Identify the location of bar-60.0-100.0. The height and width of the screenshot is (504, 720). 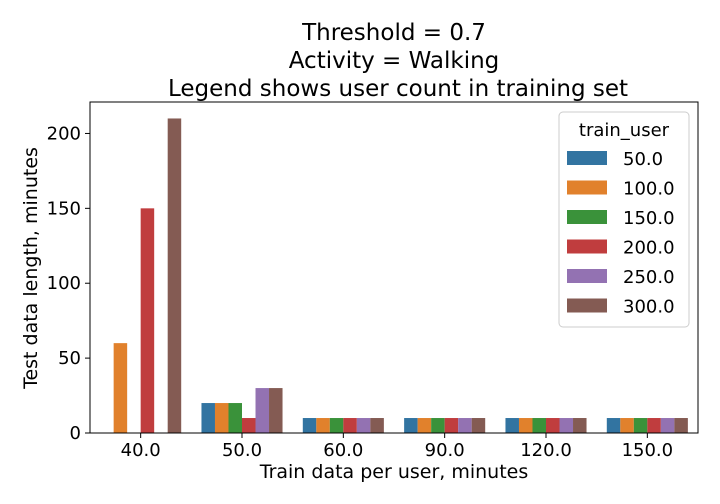
(323, 425).